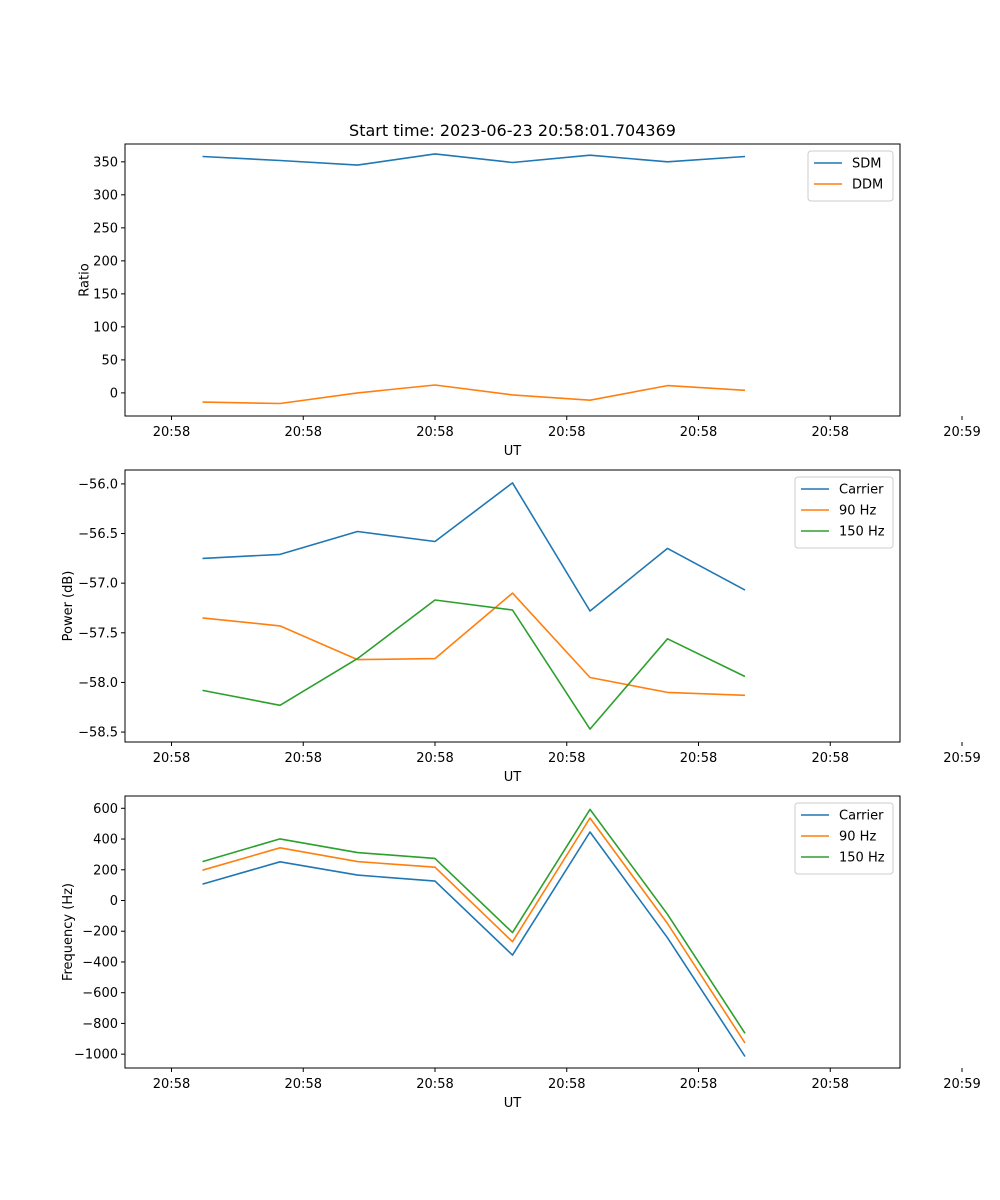 The image size is (1000, 1200). What do you see at coordinates (68, 606) in the screenshot?
I see `y-axis-label: Power (dB)` at bounding box center [68, 606].